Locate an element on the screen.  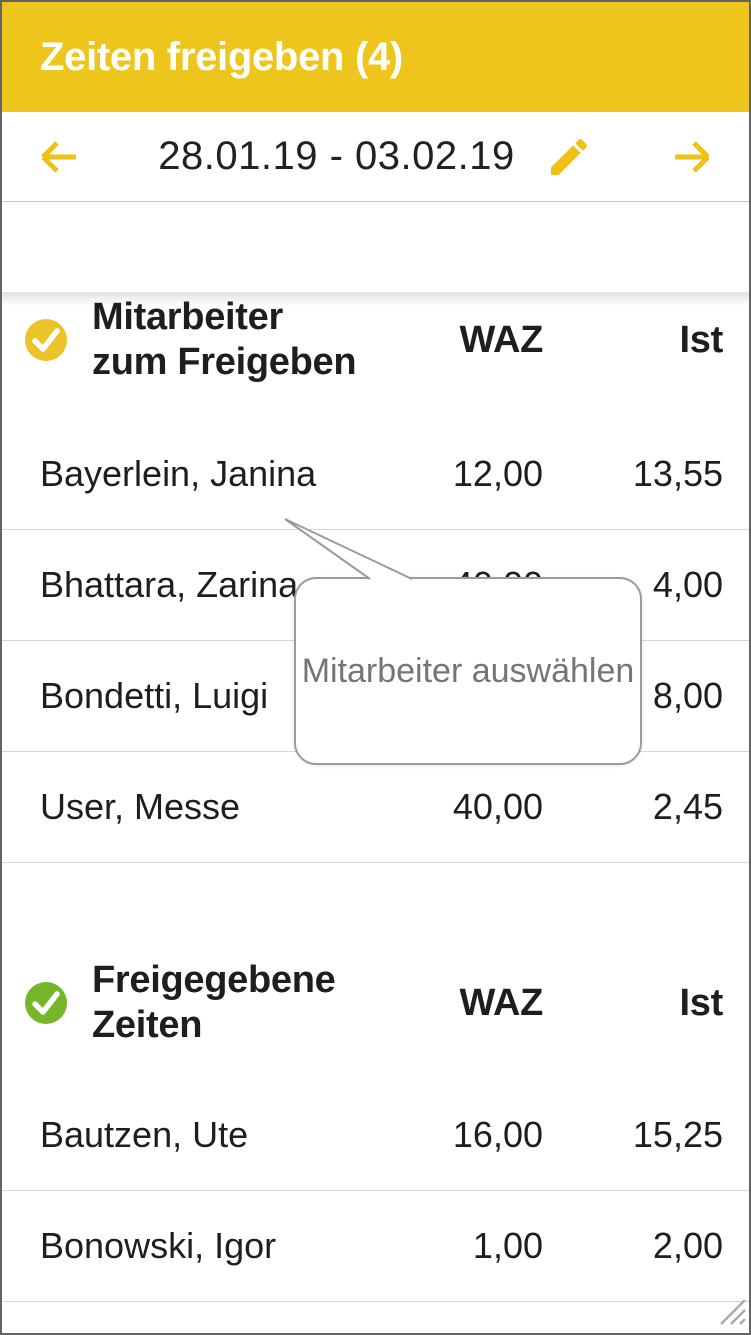
date-range-label: 28.01.19 - 03.02.19 is located at coordinates (336, 156).